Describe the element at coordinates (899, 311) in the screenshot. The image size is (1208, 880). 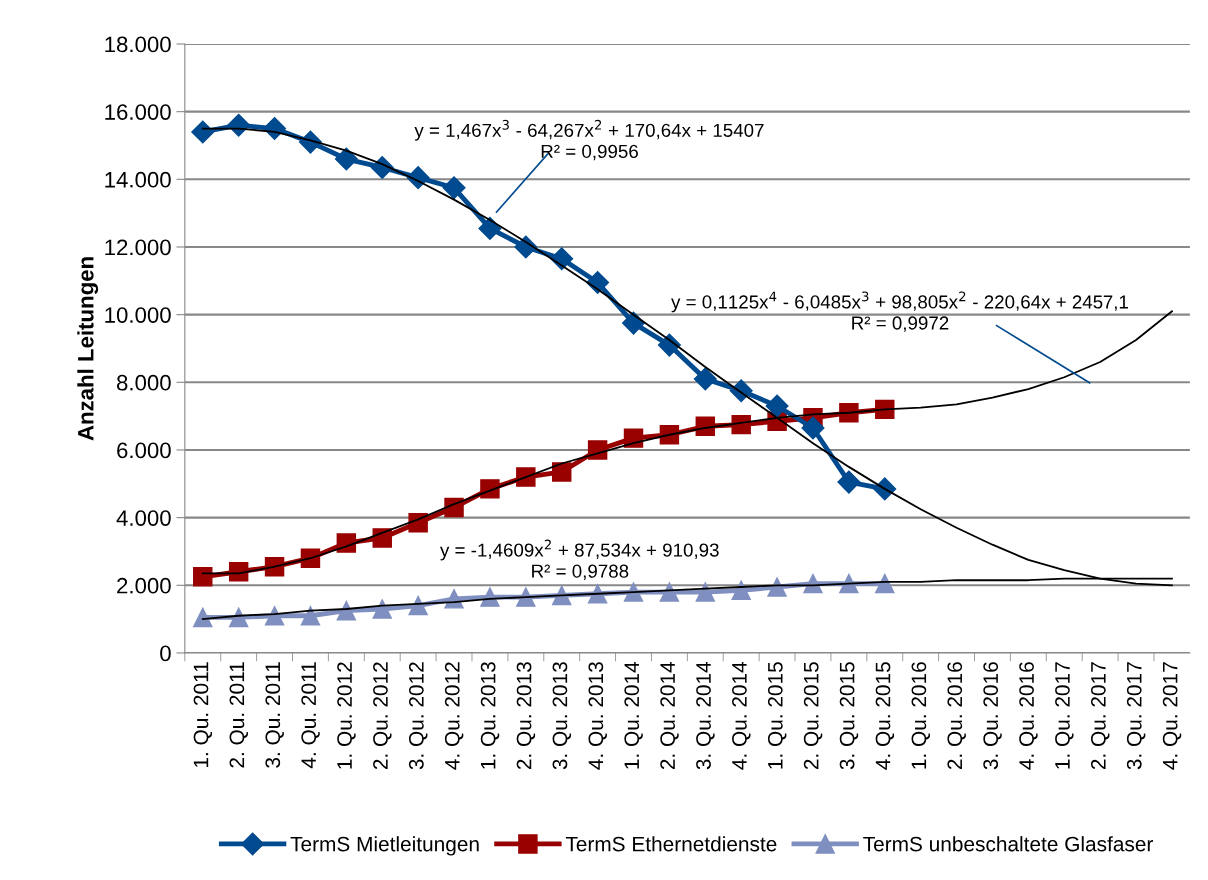
I see `text: y = 0,1125x$^{4}$ - 6,0485x$^{3}$ + 98,805x$^{2}$ - 220,64x + 2457,1 R² = 0,9972` at that location.